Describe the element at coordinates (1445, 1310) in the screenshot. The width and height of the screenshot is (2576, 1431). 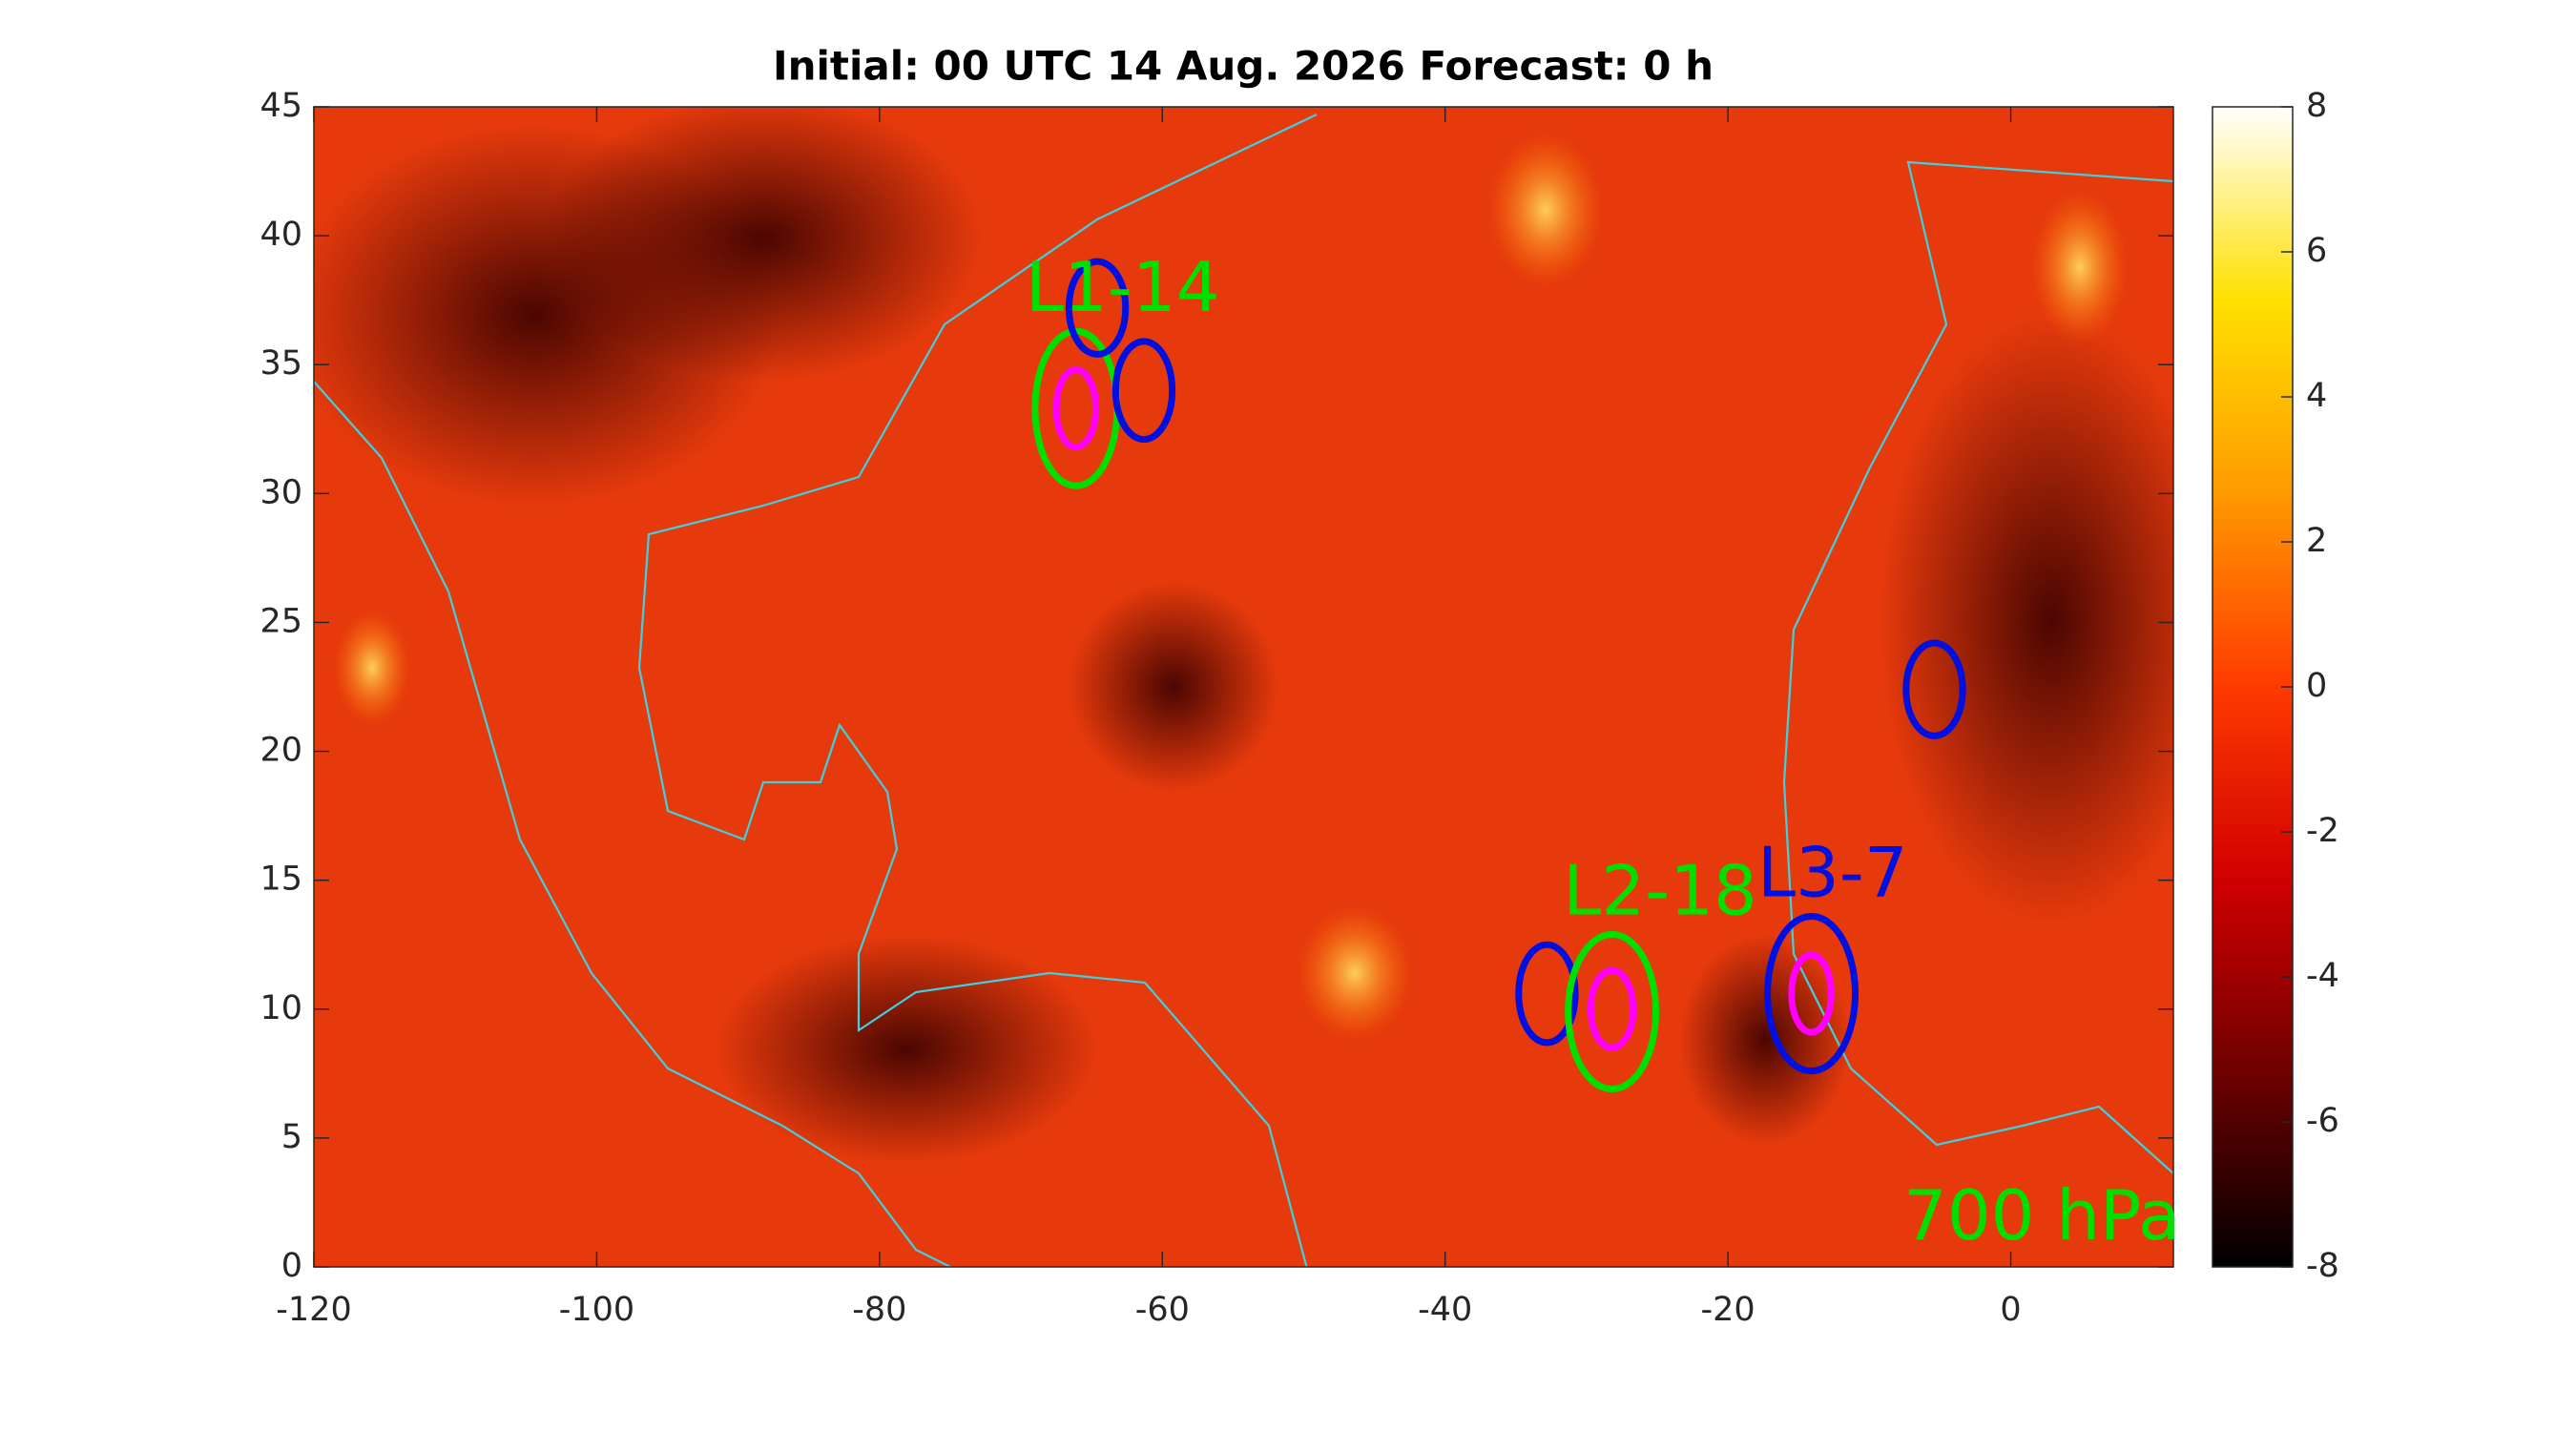
I see `x-tick-label: -40` at that location.